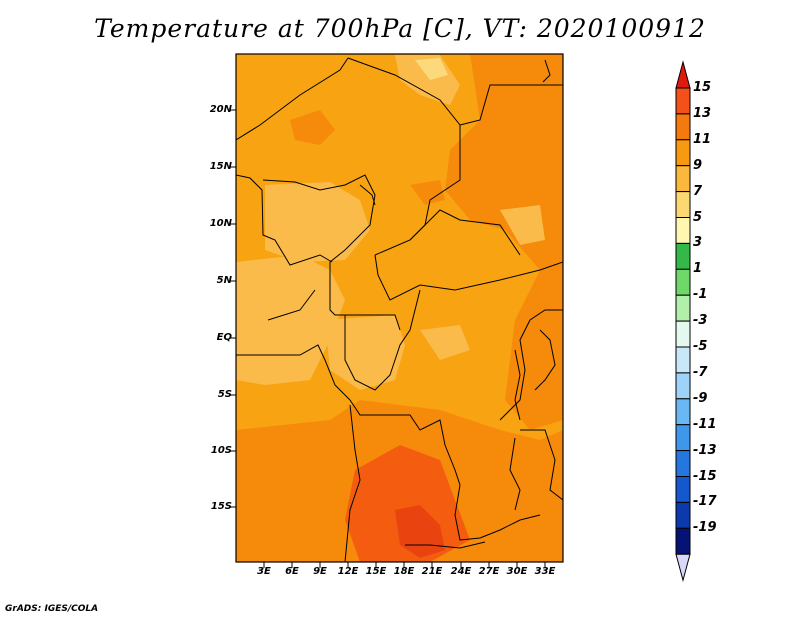 This screenshot has height=618, width=800. What do you see at coordinates (221, 506) in the screenshot?
I see `lat-label-15s: 15S` at bounding box center [221, 506].